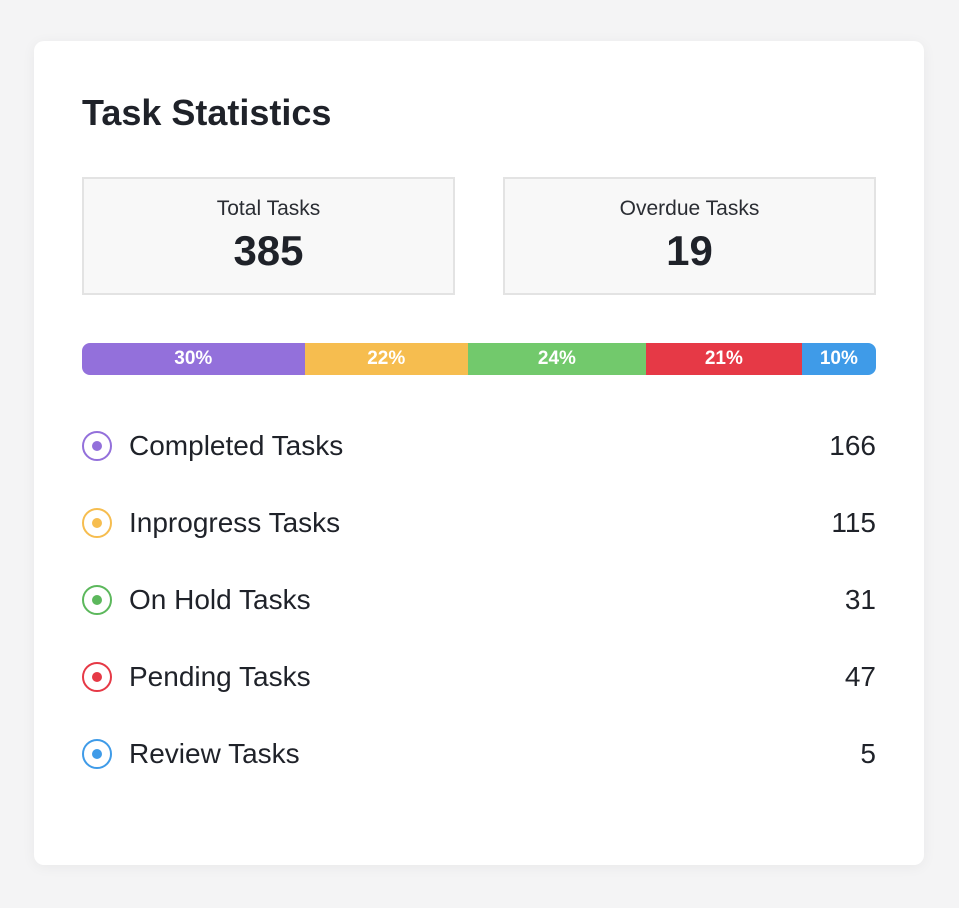 This screenshot has width=959, height=908. I want to click on progress-segment-completed: 30%, so click(193, 359).